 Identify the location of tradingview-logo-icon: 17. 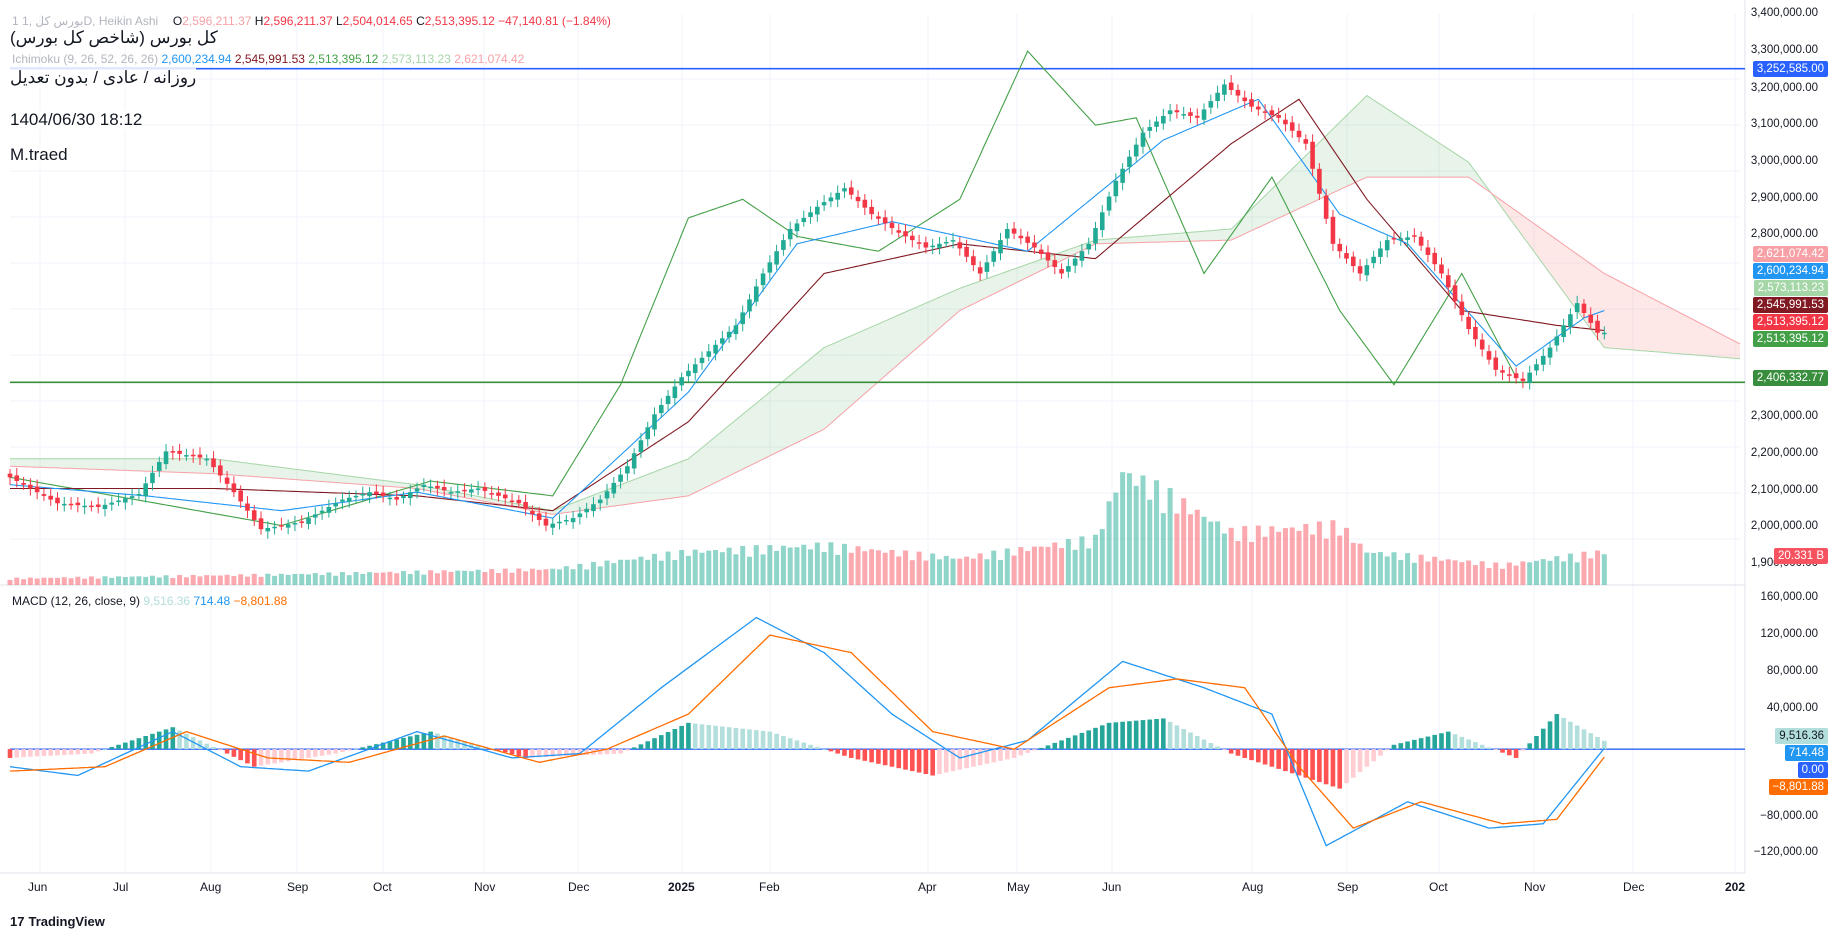
(17, 921).